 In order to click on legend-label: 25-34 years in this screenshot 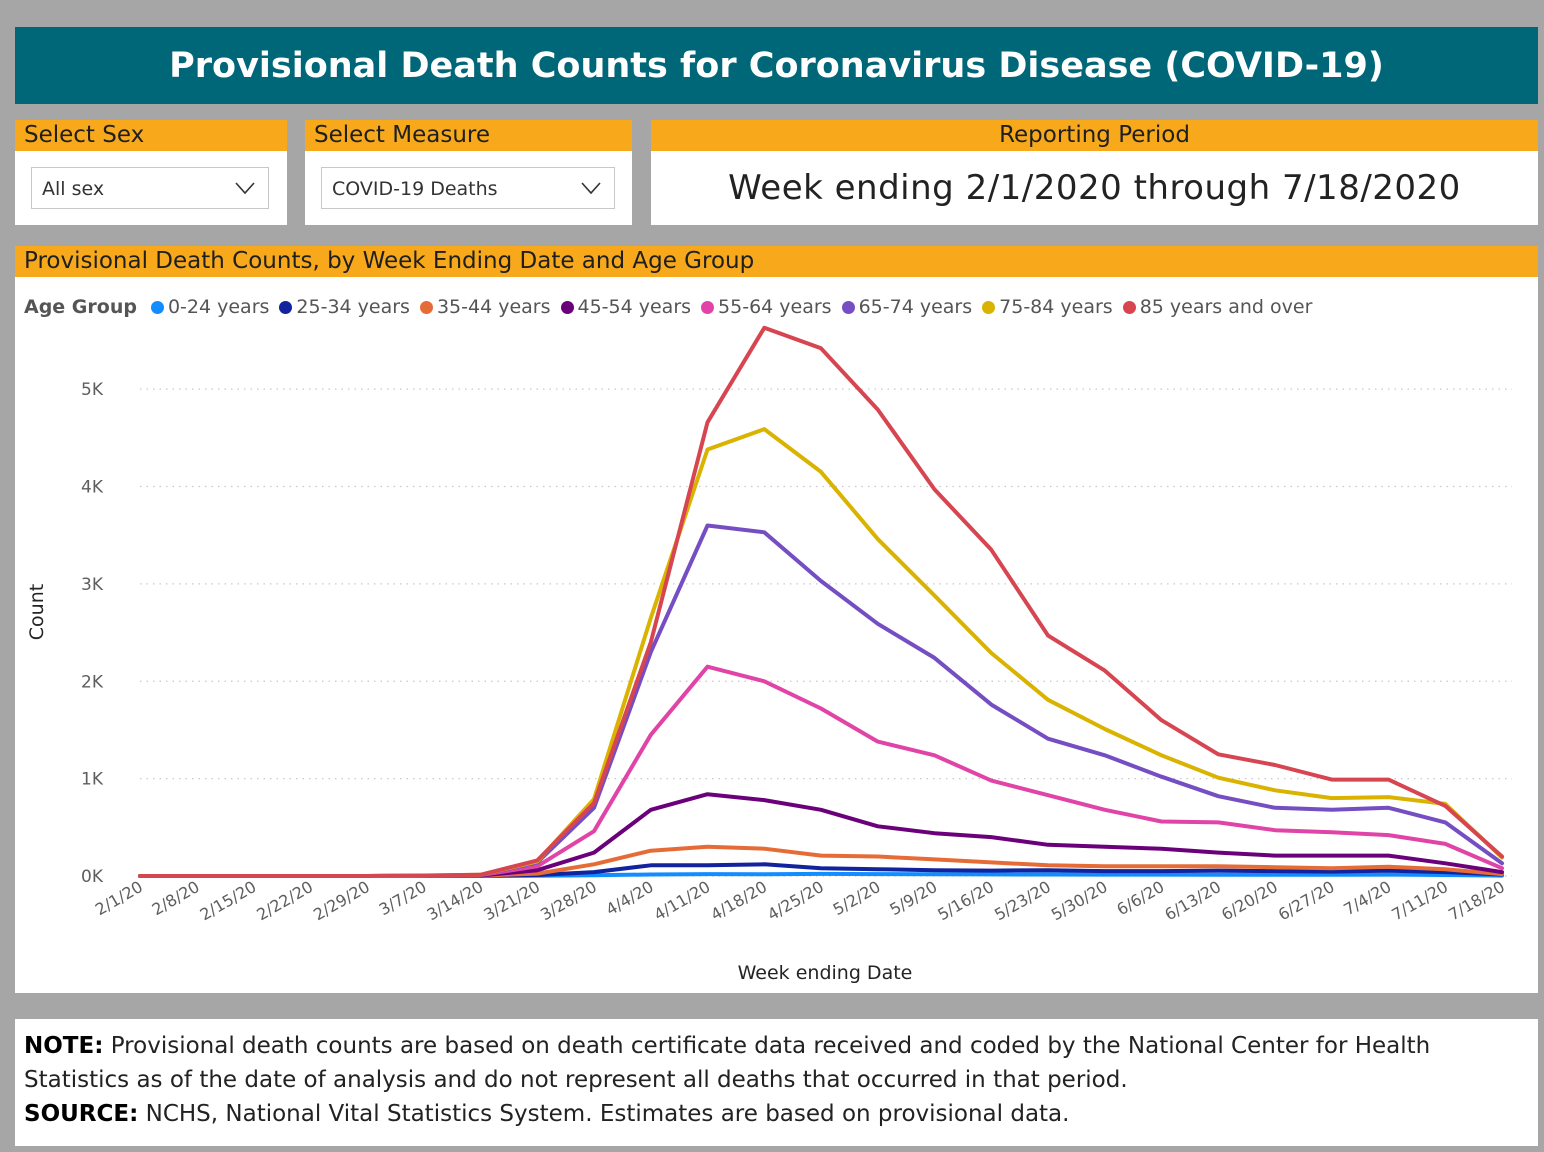, I will do `click(353, 307)`.